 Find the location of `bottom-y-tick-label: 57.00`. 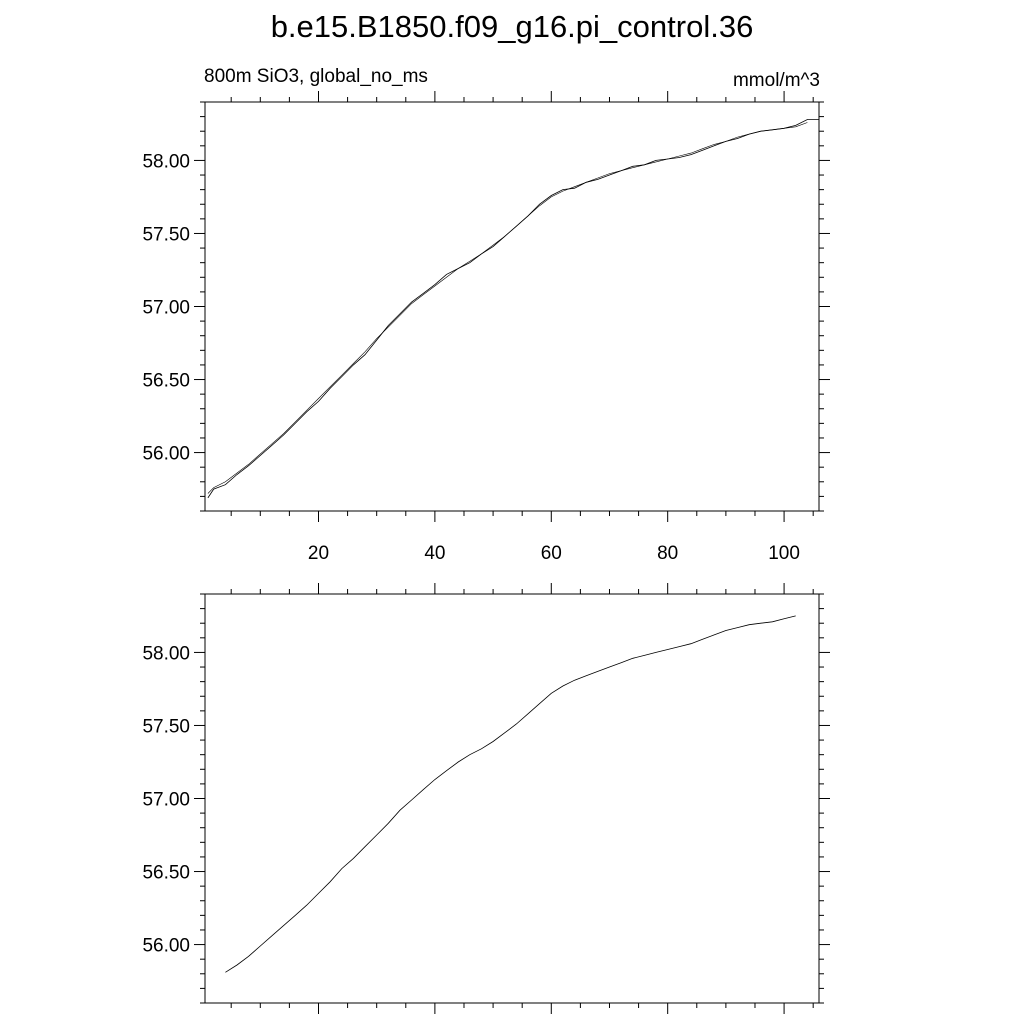

bottom-y-tick-label: 57.00 is located at coordinates (166, 800).